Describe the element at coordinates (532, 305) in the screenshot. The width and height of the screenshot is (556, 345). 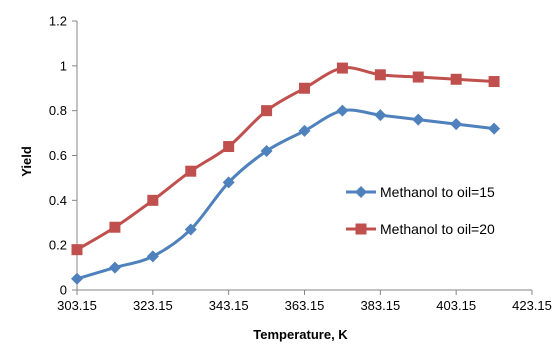
I see `x-tick-label: 423.15` at that location.